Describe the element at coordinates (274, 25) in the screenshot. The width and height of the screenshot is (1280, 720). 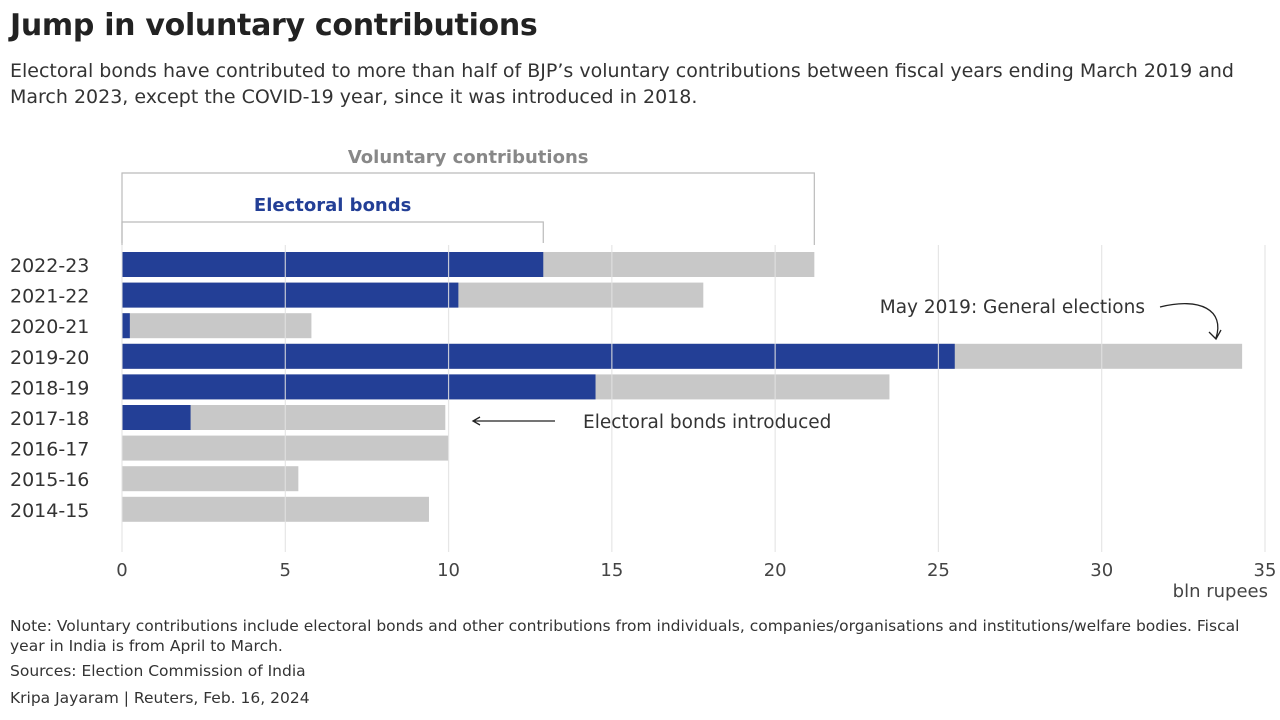
I see `chart-title: Jump in voluntary contributions` at that location.